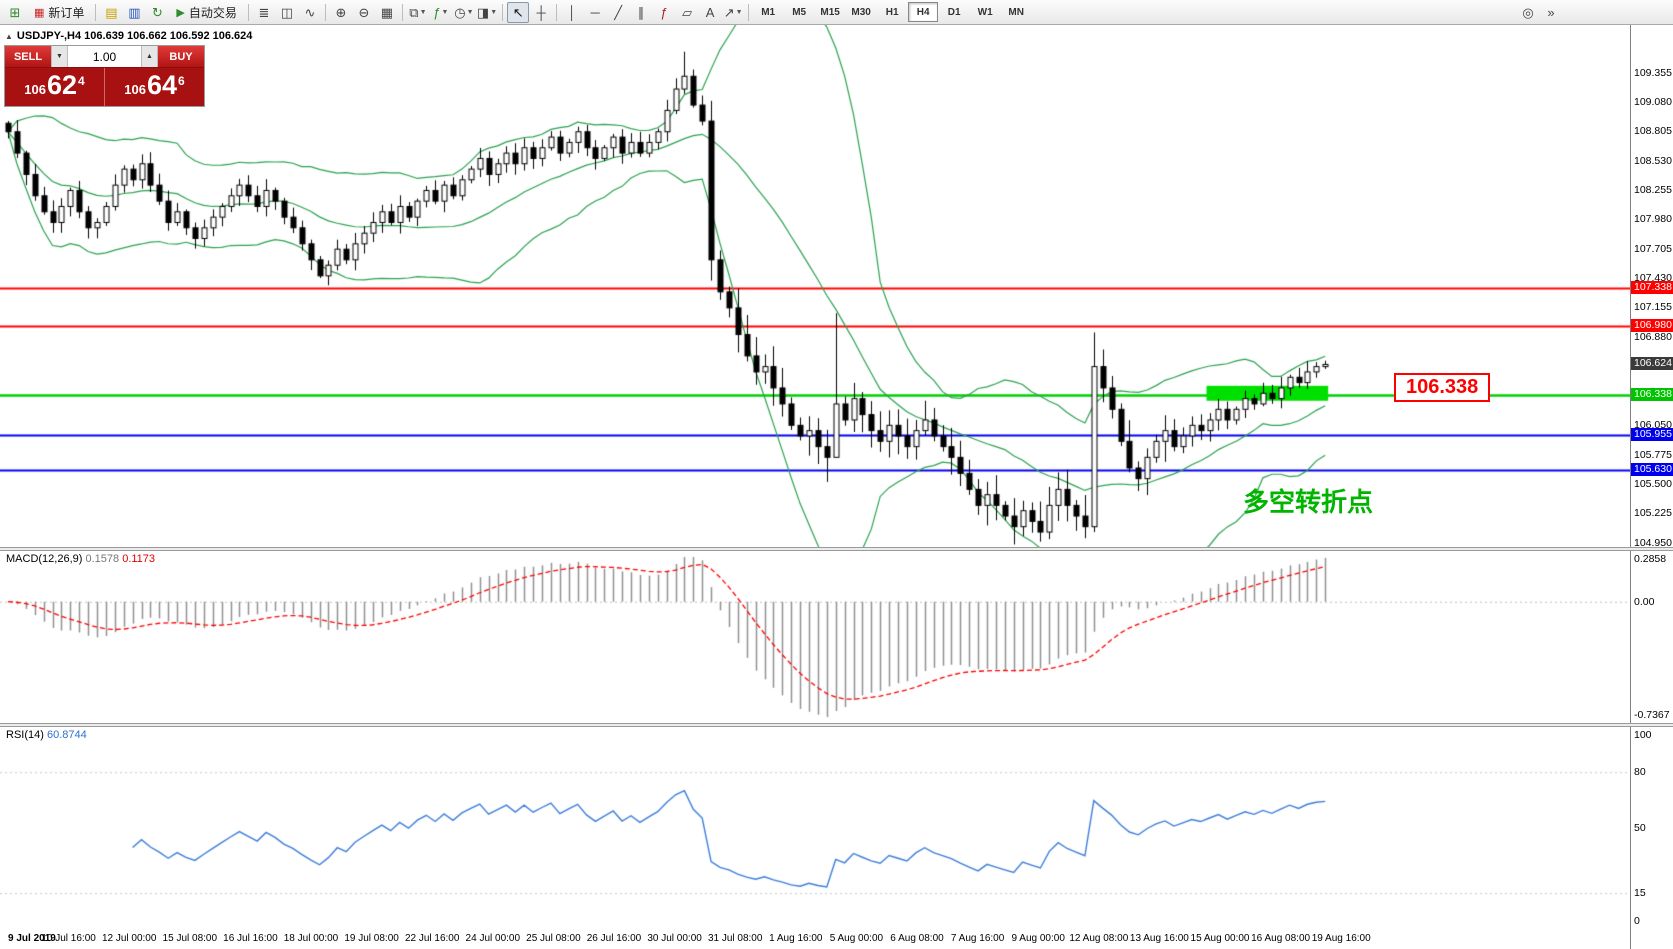 Image resolution: width=1673 pixels, height=949 pixels. I want to click on sell-price-display: 106 62 4, so click(55, 87).